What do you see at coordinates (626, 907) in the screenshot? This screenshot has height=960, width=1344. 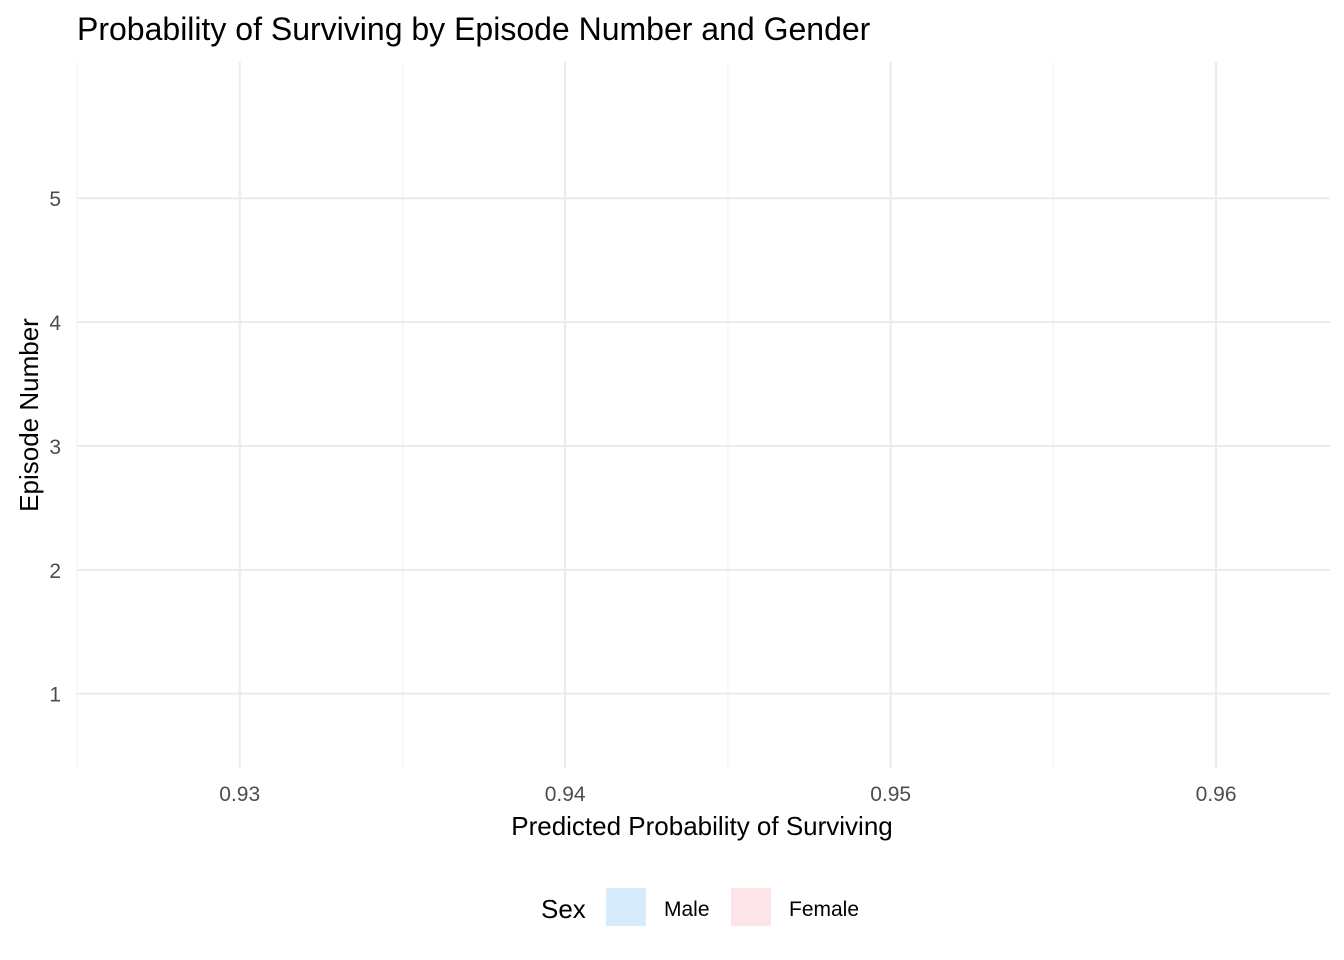 I see `legend-key-male` at bounding box center [626, 907].